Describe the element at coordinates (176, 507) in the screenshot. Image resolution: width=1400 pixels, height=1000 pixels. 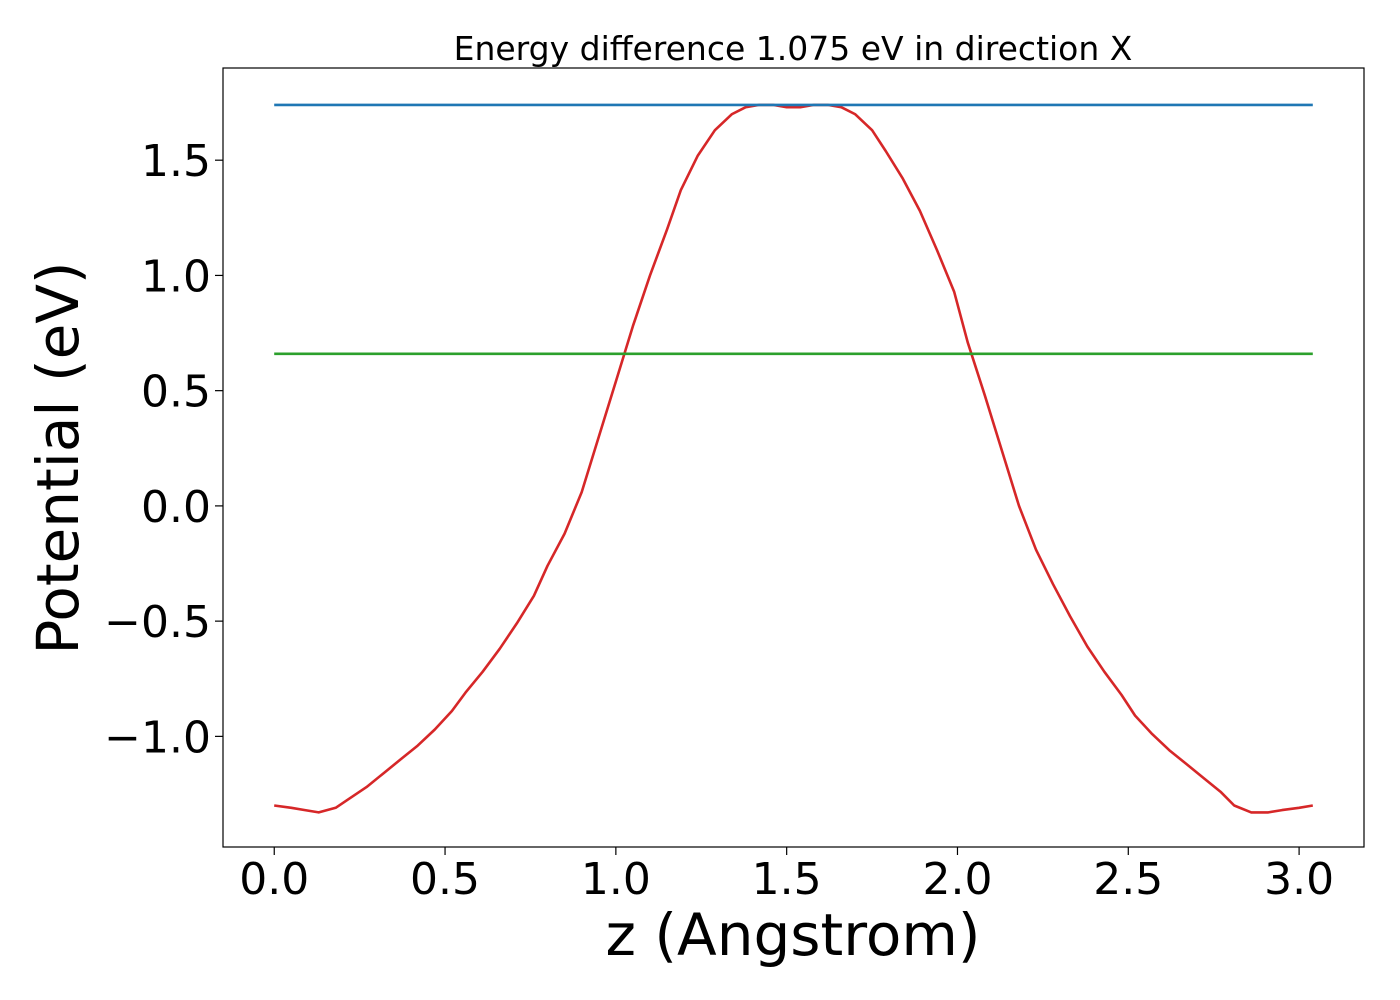
I see `y-tick-label: 0.0` at that location.